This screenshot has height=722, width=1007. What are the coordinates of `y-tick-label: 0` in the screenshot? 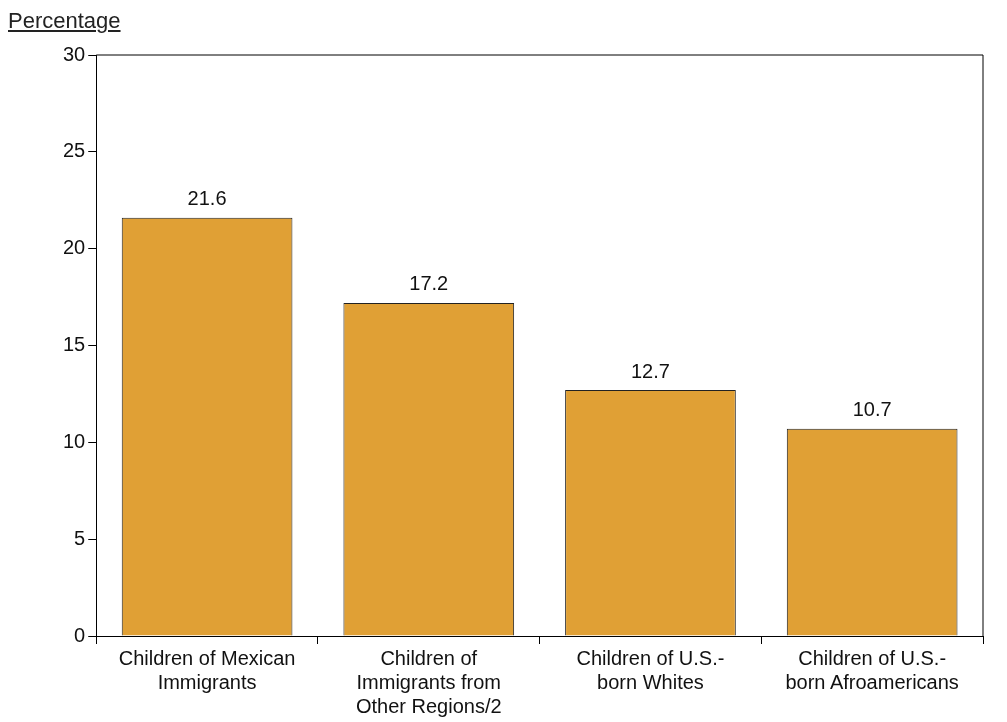 It's located at (80, 634).